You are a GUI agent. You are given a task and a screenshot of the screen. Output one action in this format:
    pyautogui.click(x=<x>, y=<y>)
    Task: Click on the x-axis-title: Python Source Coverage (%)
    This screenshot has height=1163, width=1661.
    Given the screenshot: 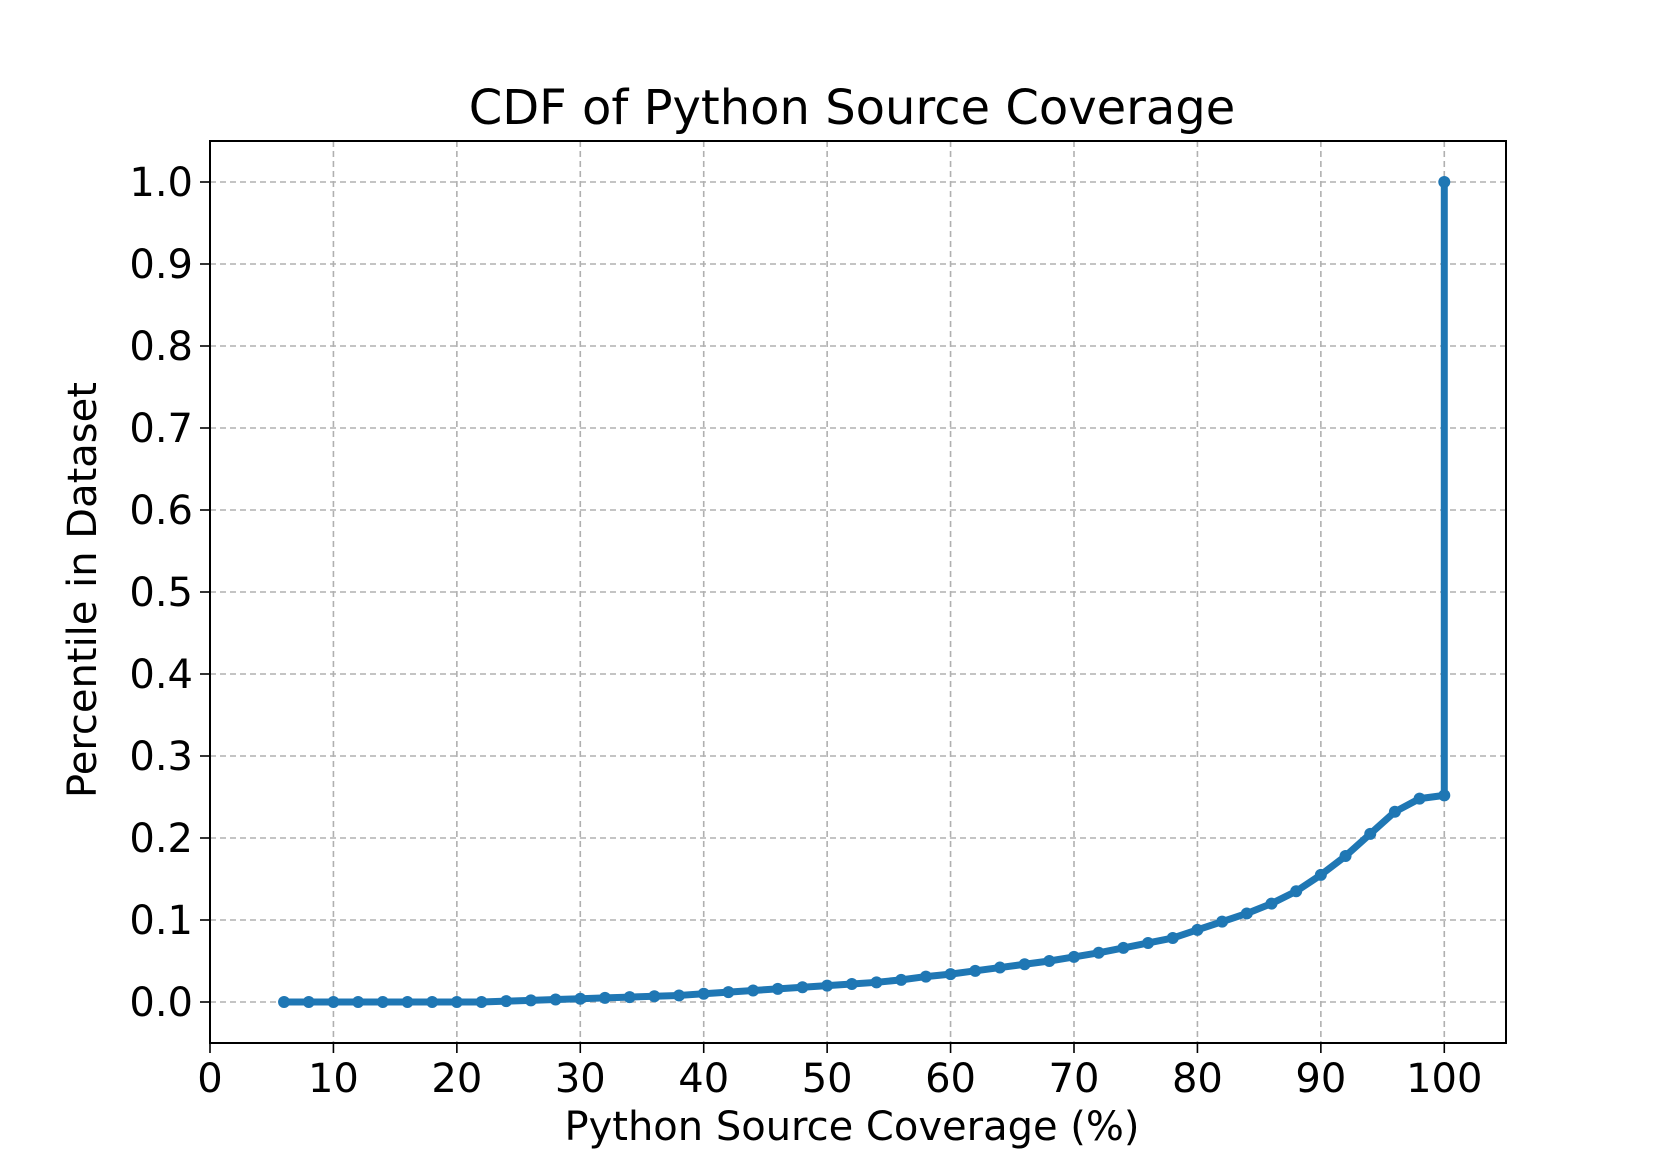 What is the action you would take?
    pyautogui.click(x=851, y=1127)
    